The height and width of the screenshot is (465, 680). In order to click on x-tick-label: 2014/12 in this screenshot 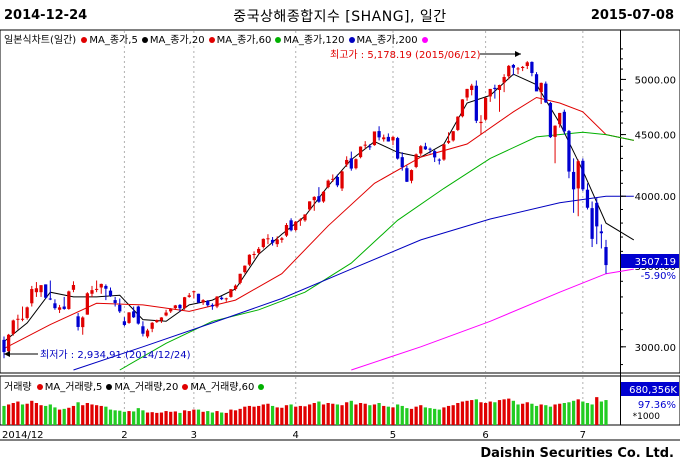, I will do `click(23, 435)`.